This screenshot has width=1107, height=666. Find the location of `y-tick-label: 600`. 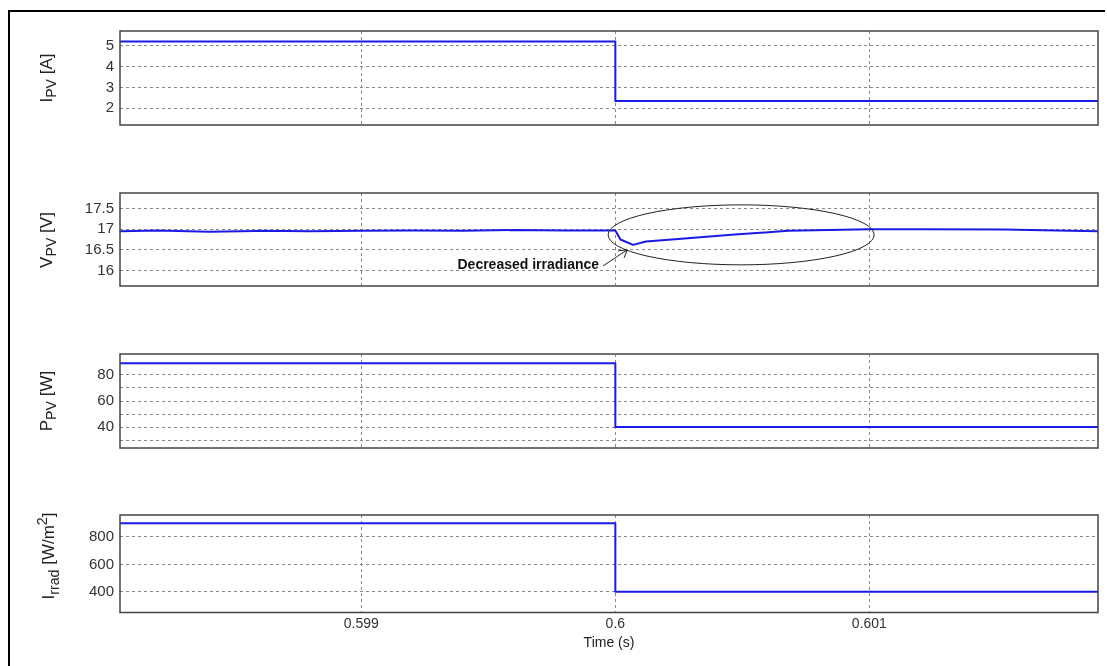

y-tick-label: 600 is located at coordinates (101, 563).